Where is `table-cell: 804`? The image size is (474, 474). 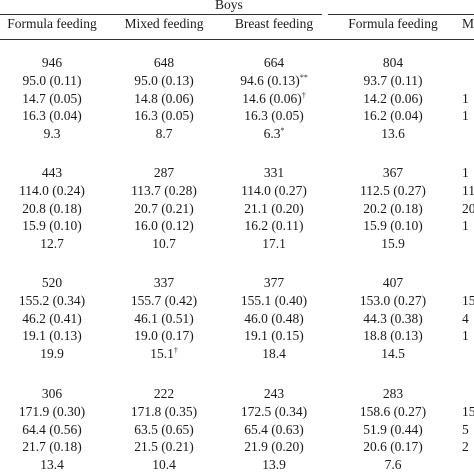
table-cell: 804 is located at coordinates (393, 63).